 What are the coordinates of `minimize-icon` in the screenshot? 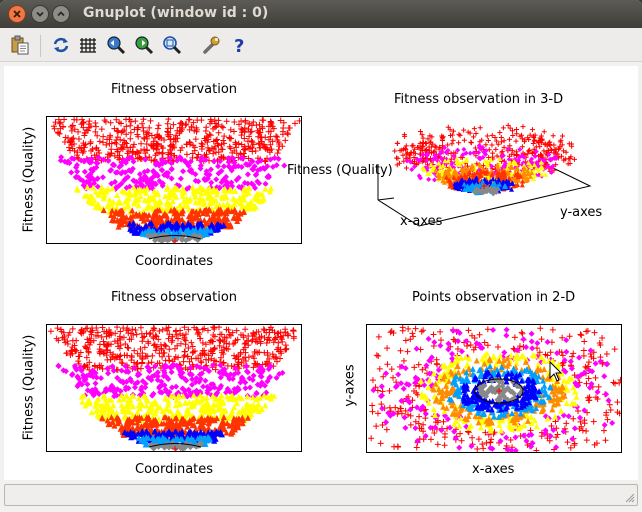 It's located at (40, 14).